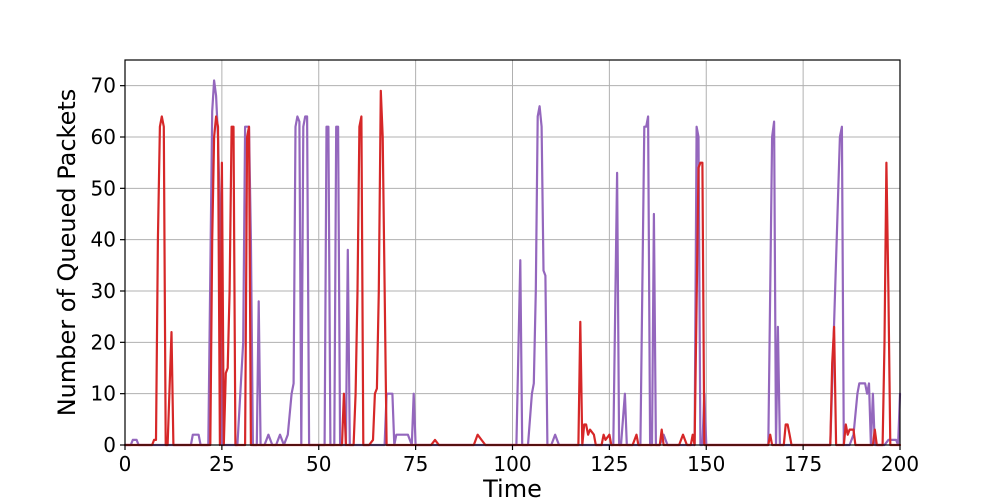 The width and height of the screenshot is (1000, 500). What do you see at coordinates (103, 291) in the screenshot?
I see `y-tick-label: 30` at bounding box center [103, 291].